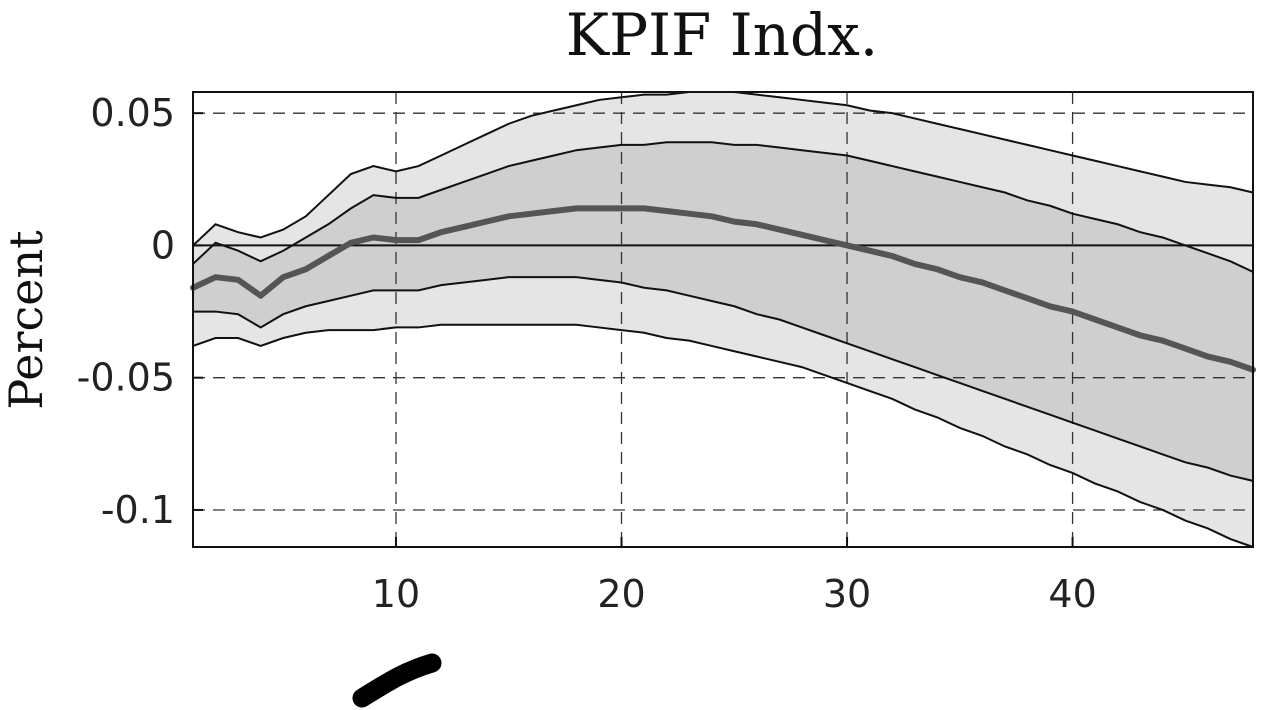  Describe the element at coordinates (126, 378) in the screenshot. I see `y-tick-label--0.05: -0.05` at that location.